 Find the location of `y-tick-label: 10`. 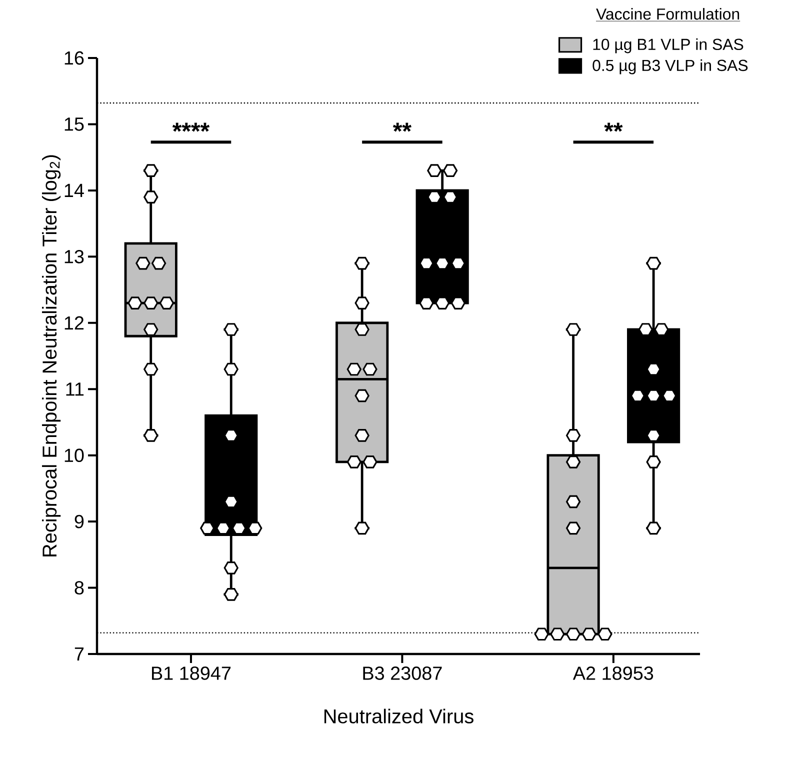

y-tick-label: 10 is located at coordinates (74, 455).